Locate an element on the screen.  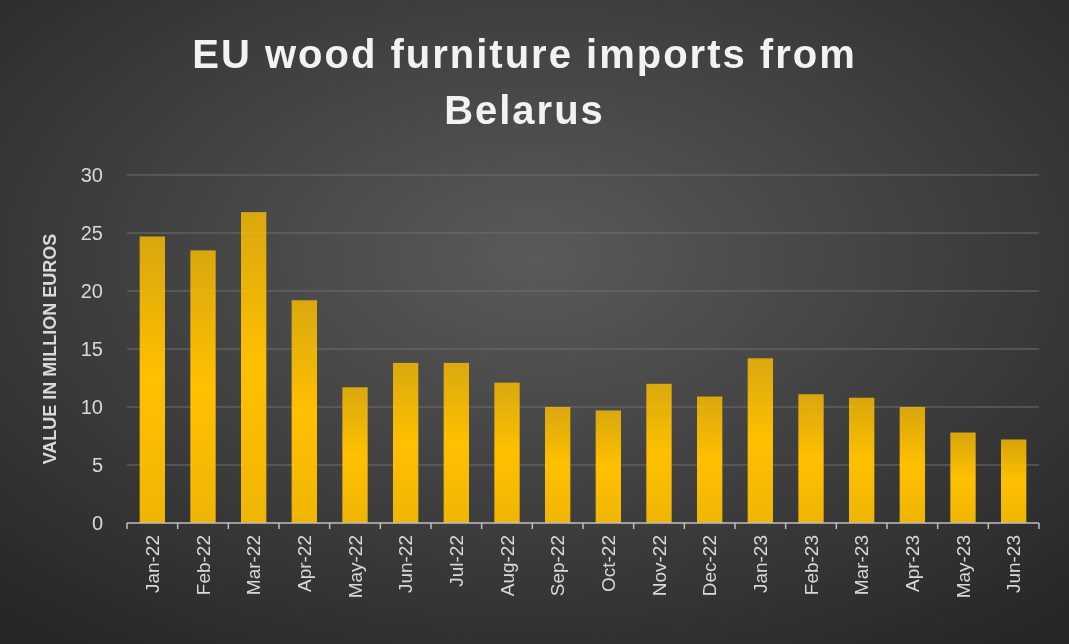
y-tick-label: 0 is located at coordinates (97, 523).